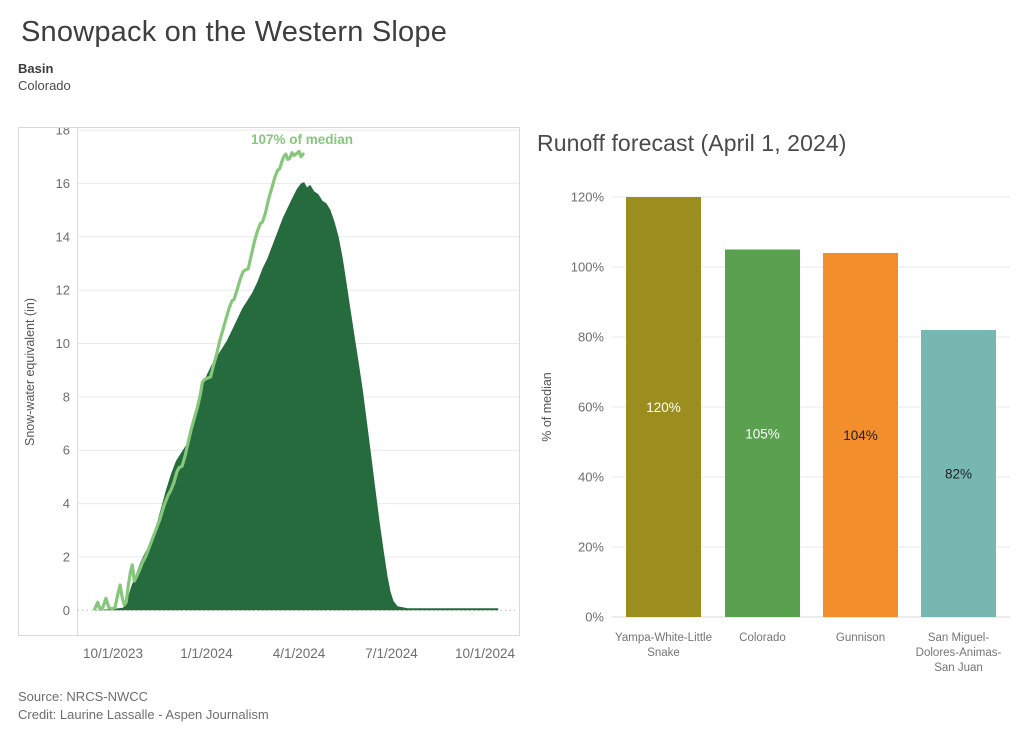 The width and height of the screenshot is (1024, 749). Describe the element at coordinates (485, 653) in the screenshot. I see `x-tick-label: 10/1/2024` at that location.